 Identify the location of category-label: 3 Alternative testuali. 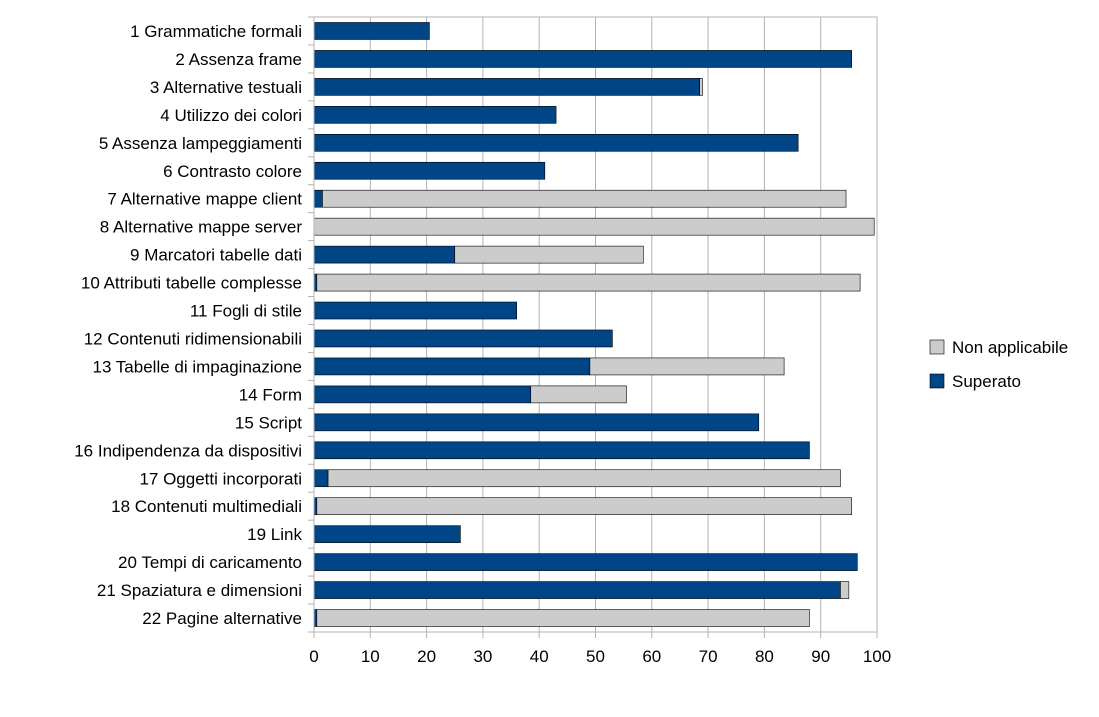
(226, 87).